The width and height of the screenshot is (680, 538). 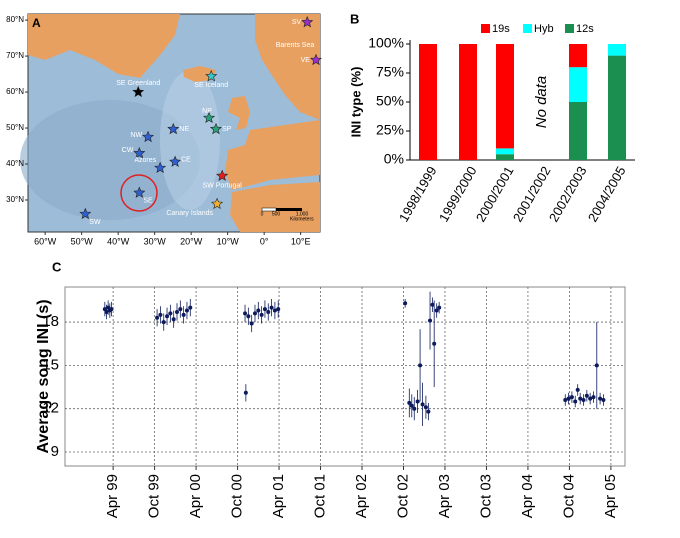 I want to click on y-axis-title: INI type (%), so click(x=355, y=102).